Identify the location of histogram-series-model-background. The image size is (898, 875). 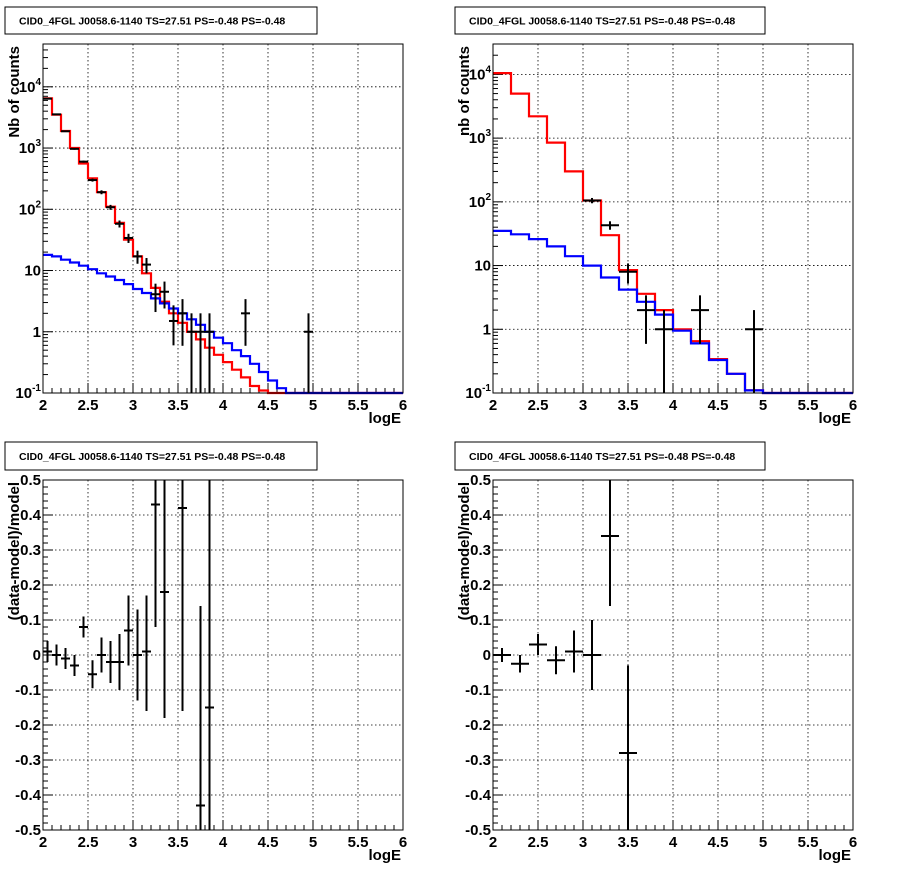
(673, 312).